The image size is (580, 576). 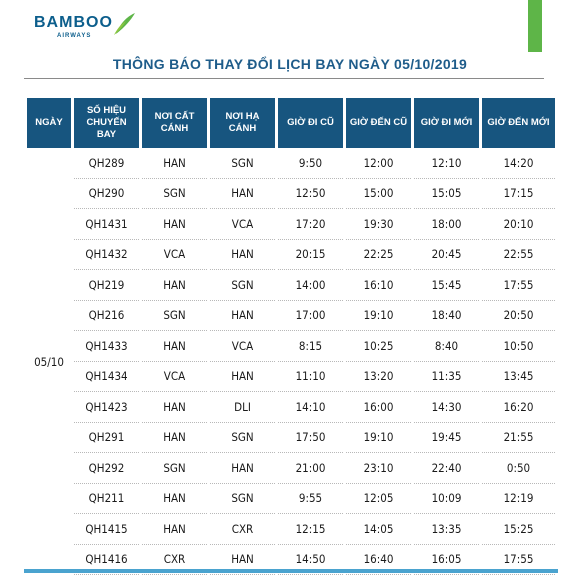 I want to click on flight-number-cell: QH290, so click(x=106, y=194).